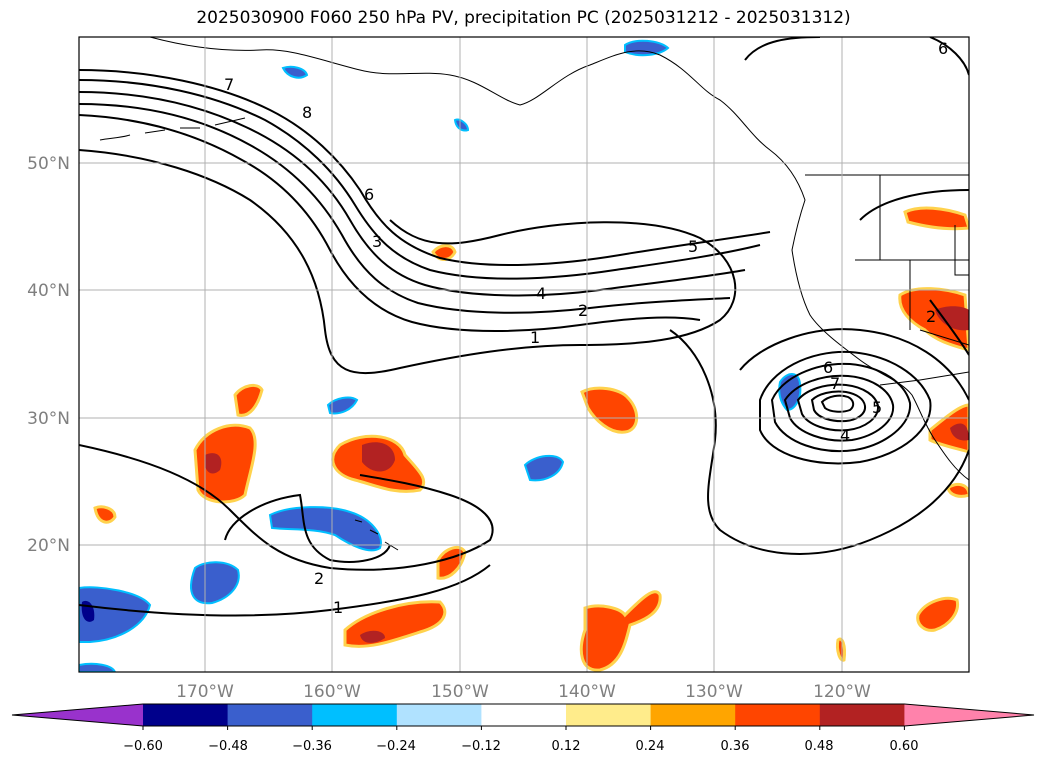 The height and width of the screenshot is (765, 1047). I want to click on colorbar-extend-max, so click(969, 715).